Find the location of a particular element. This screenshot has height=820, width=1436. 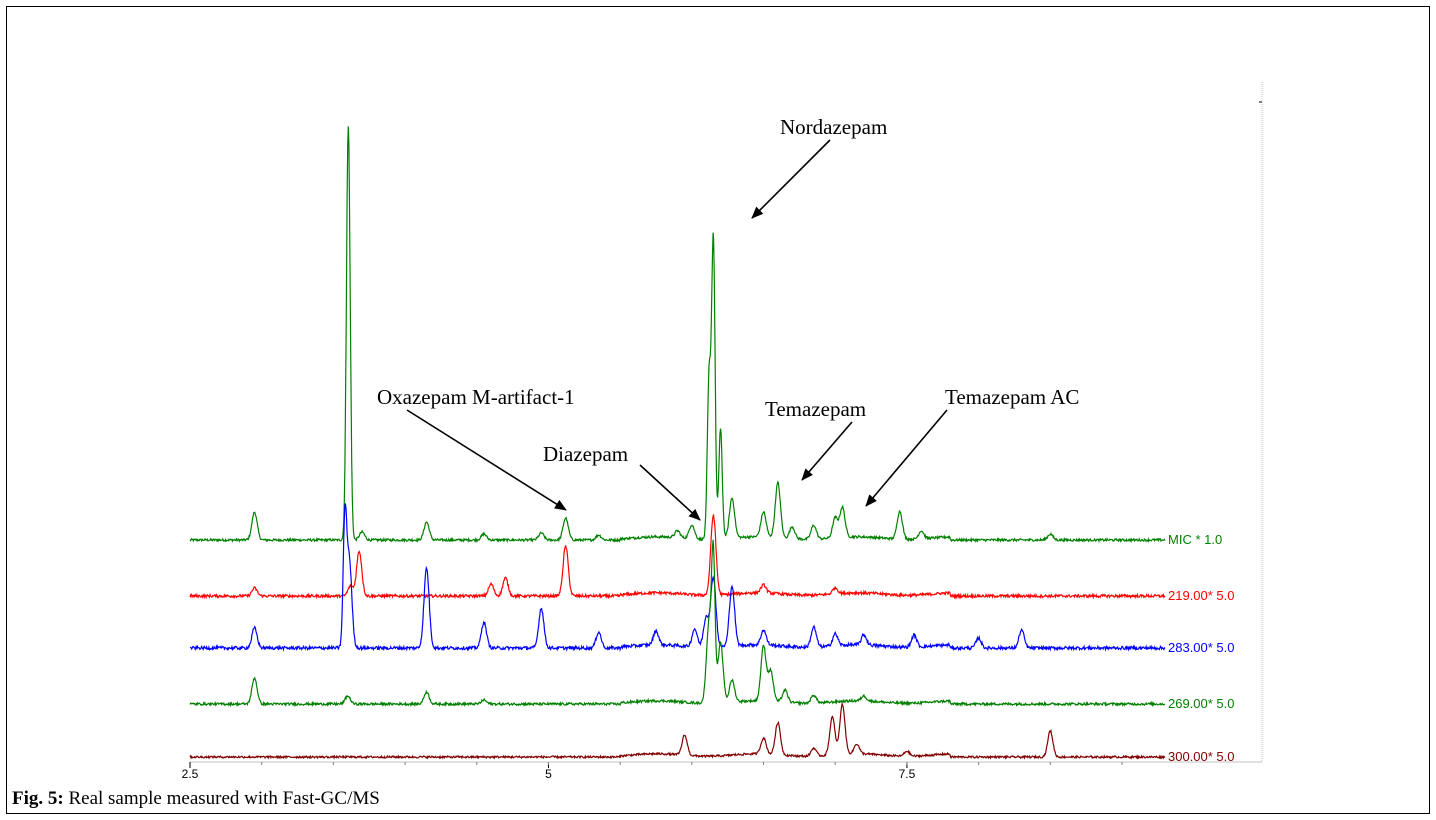

x-tick-label: 5 is located at coordinates (548, 774).